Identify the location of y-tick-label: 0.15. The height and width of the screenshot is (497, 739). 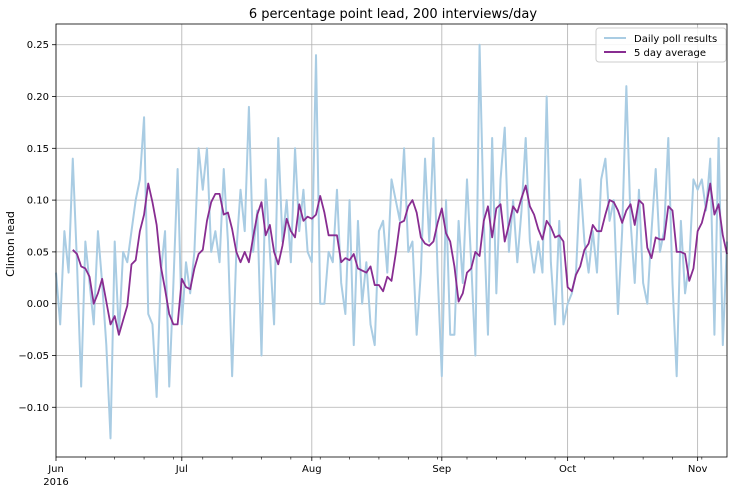
(38, 149).